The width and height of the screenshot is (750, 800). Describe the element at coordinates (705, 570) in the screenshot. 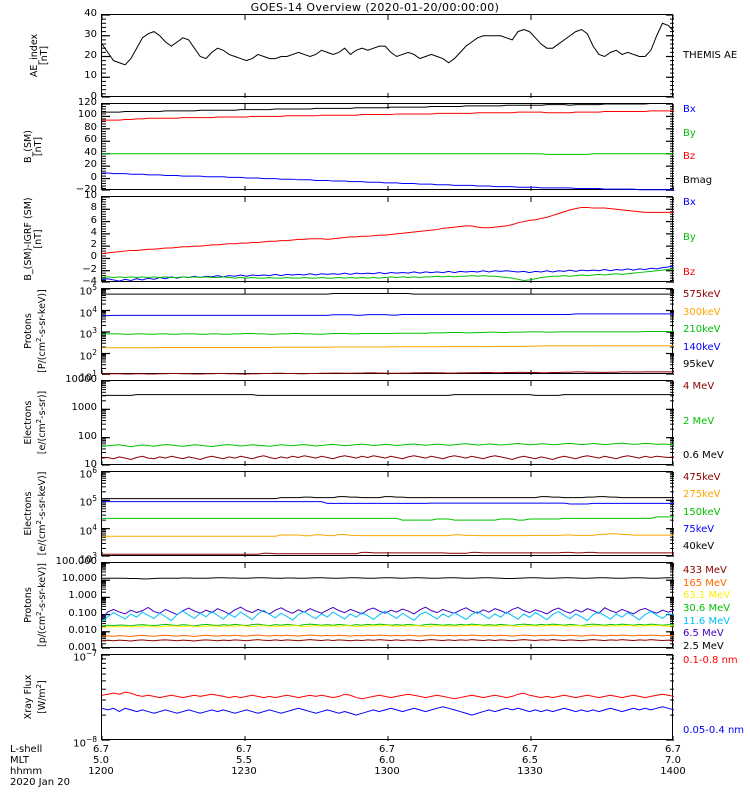

I see `legend-item: 433 MeV` at that location.